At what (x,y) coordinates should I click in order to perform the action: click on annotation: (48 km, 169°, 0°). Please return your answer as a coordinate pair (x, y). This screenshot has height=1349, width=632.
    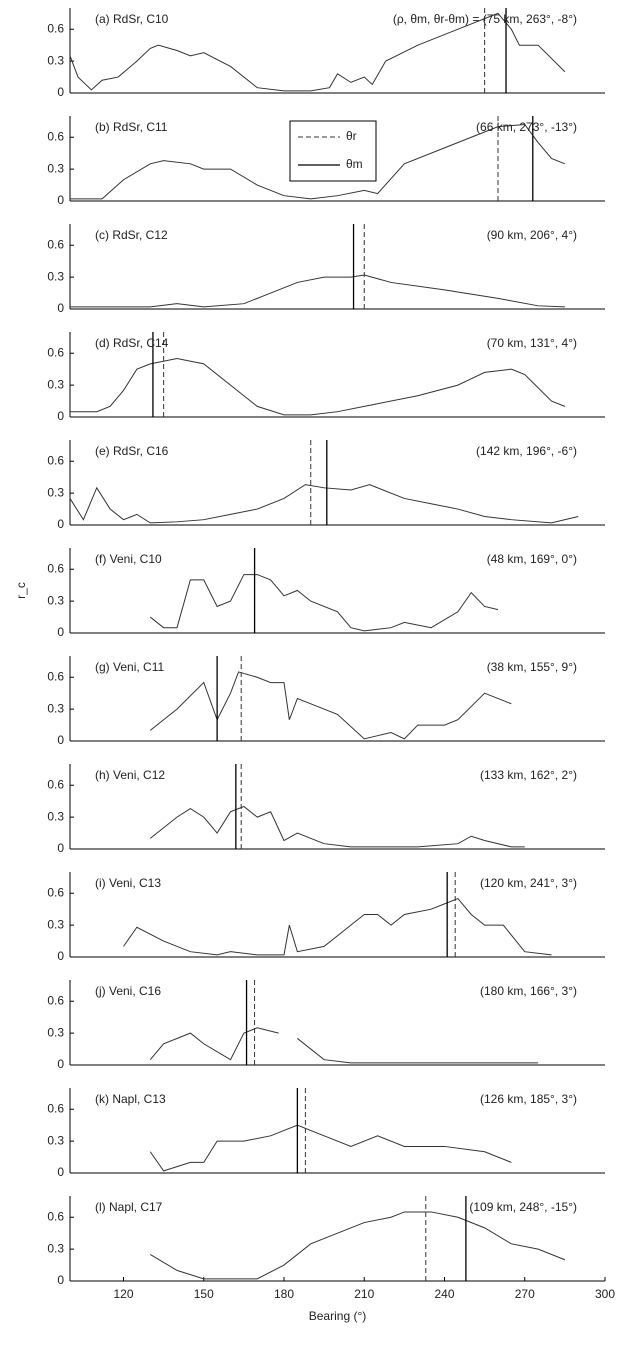
    Looking at the image, I should click on (532, 559).